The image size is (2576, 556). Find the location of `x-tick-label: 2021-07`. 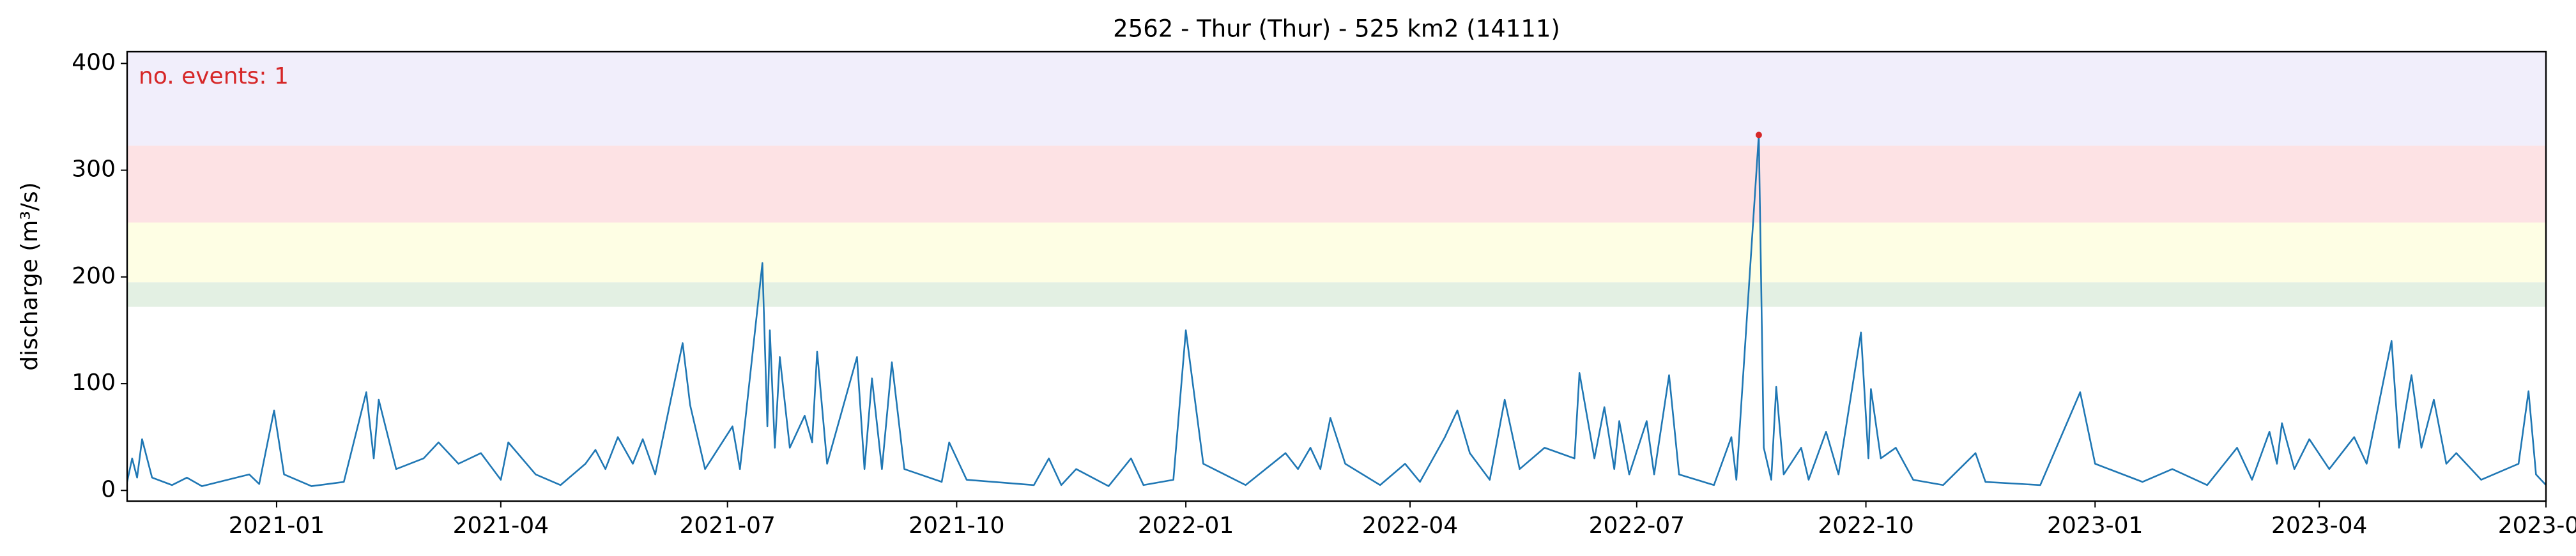

x-tick-label: 2021-07 is located at coordinates (727, 526).